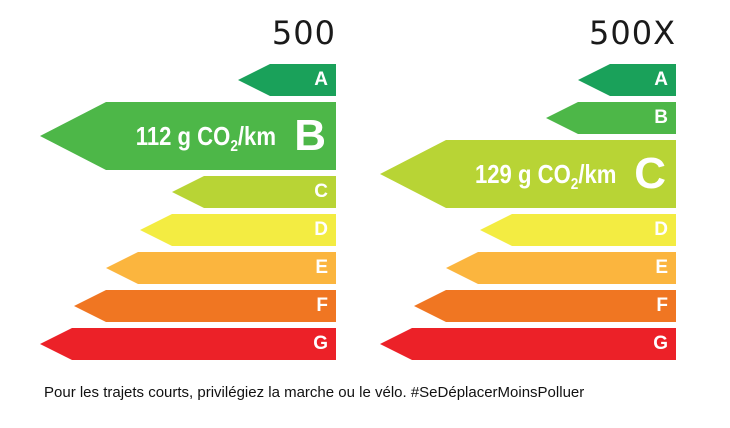 Image resolution: width=730 pixels, height=428 pixels. What do you see at coordinates (183, 136) in the screenshot?
I see `emission-prefix: 112 g CO` at bounding box center [183, 136].